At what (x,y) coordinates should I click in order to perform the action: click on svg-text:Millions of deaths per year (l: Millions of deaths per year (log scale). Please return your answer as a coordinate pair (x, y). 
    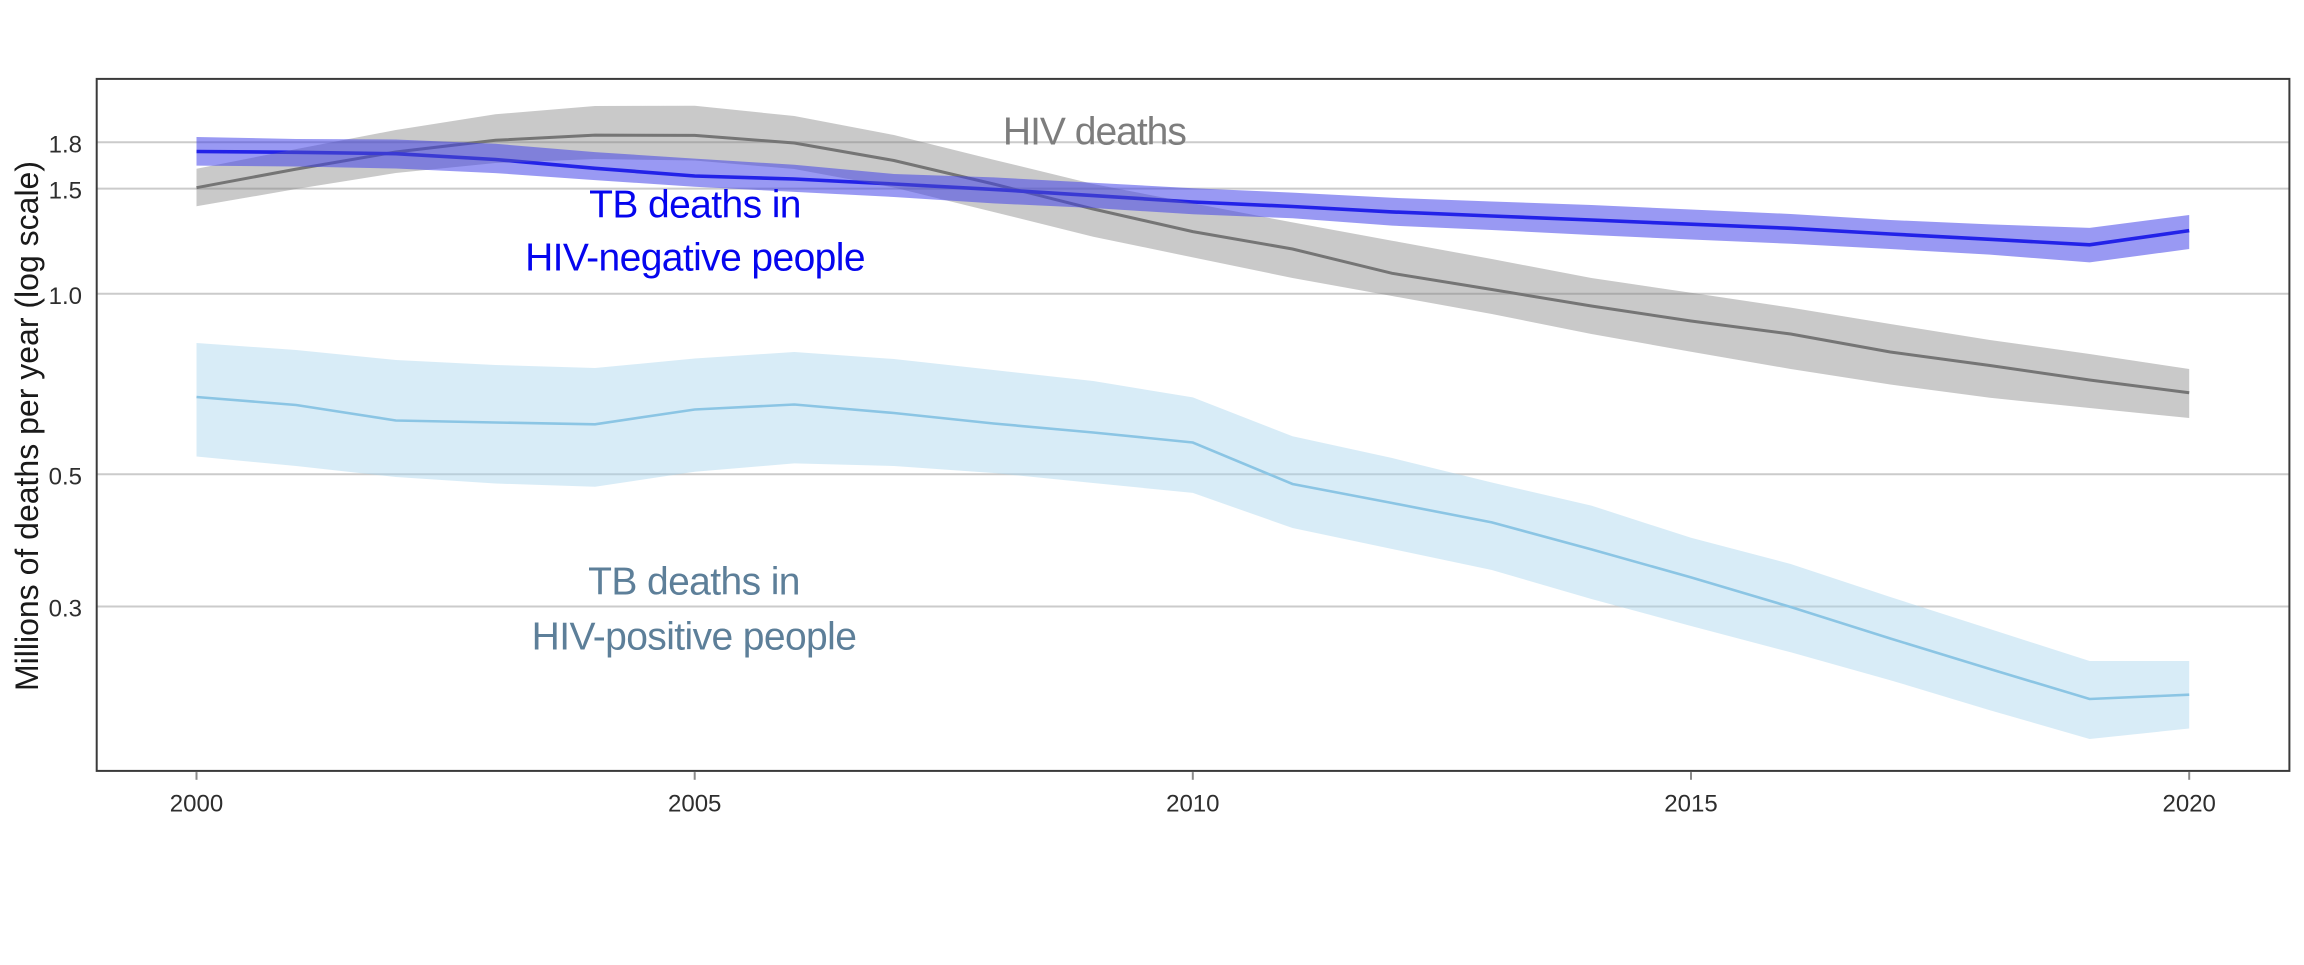
    Looking at the image, I should click on (27, 426).